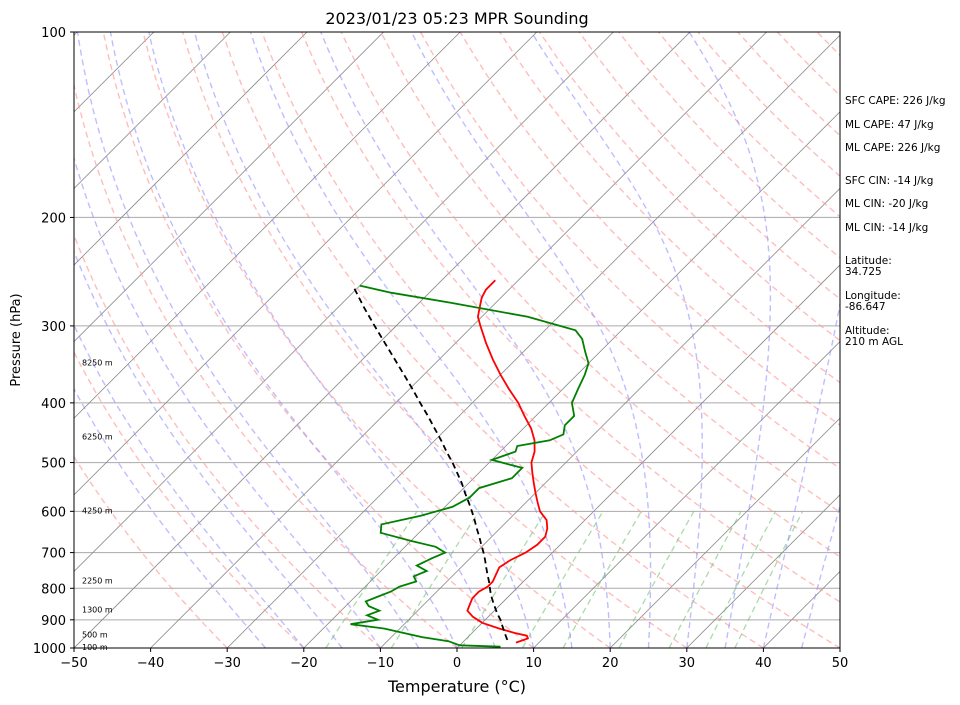 This screenshot has height=705, width=960. Describe the element at coordinates (380, 663) in the screenshot. I see `x-tick-label: −10` at that location.